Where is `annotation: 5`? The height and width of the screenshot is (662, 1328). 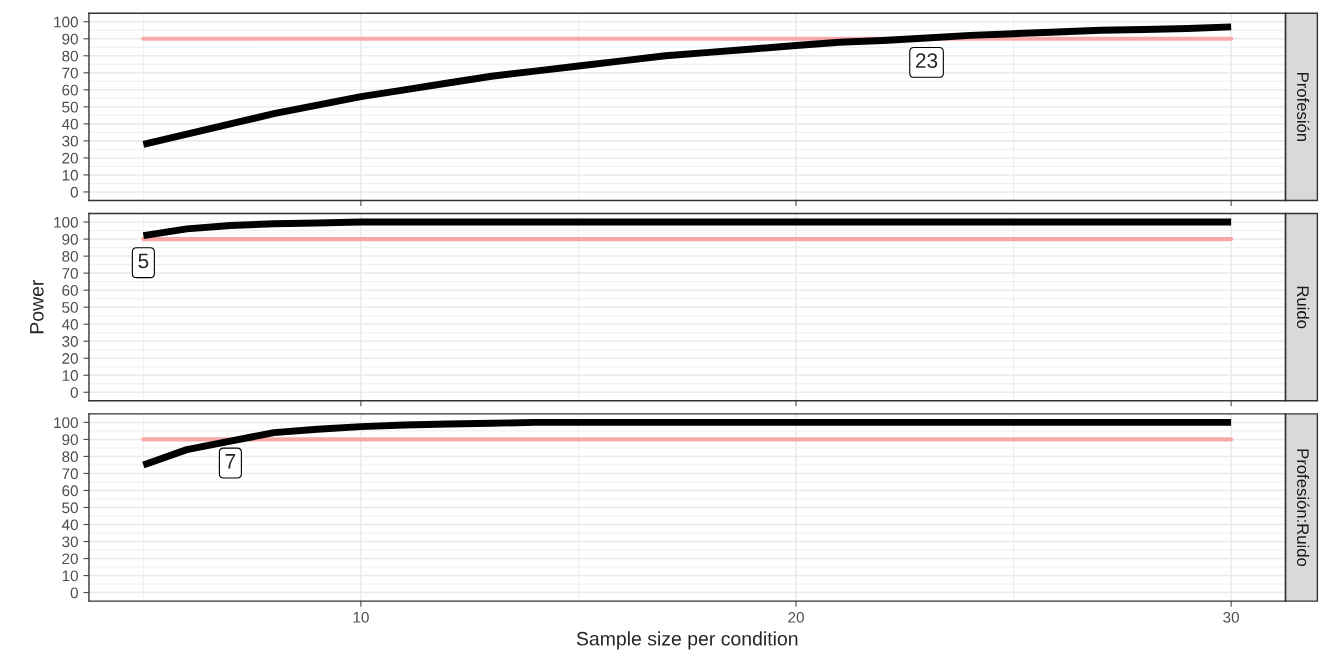 annotation: 5 is located at coordinates (143, 261).